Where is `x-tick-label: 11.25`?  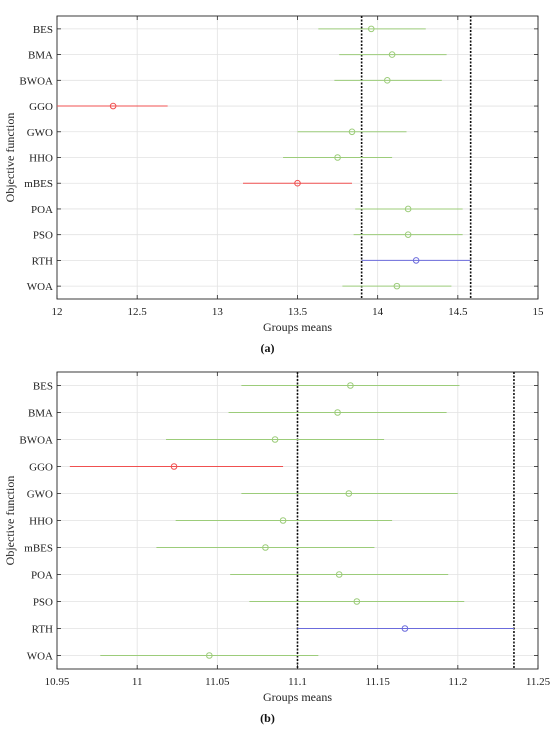 x-tick-label: 11.25 is located at coordinates (538, 682).